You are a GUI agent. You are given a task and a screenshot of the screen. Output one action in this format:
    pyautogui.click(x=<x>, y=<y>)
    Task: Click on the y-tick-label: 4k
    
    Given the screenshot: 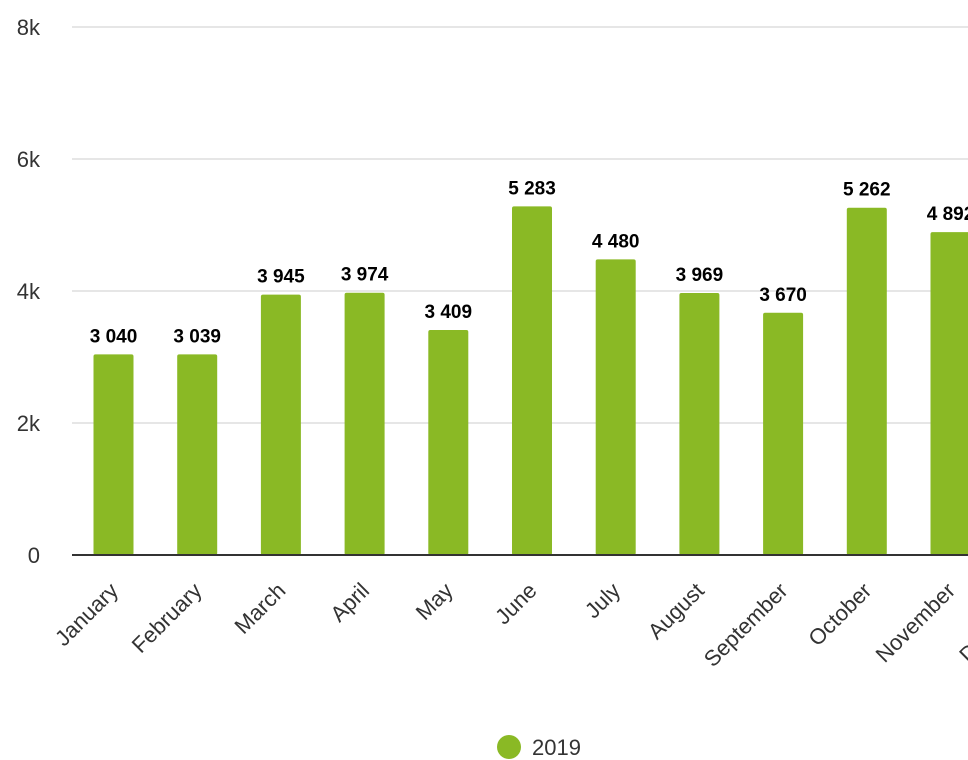 What is the action you would take?
    pyautogui.click(x=29, y=291)
    